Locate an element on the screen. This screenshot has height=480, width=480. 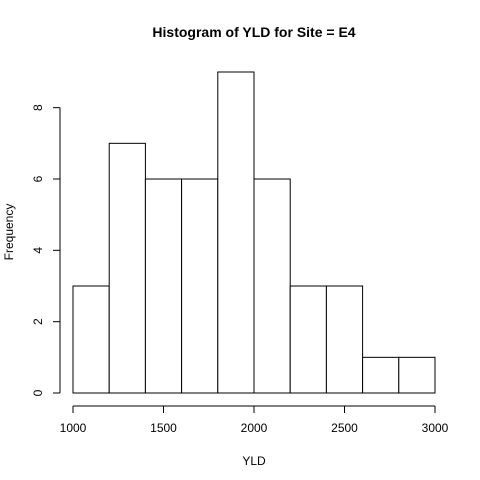
x-tick-label-0: 1000 is located at coordinates (73, 428).